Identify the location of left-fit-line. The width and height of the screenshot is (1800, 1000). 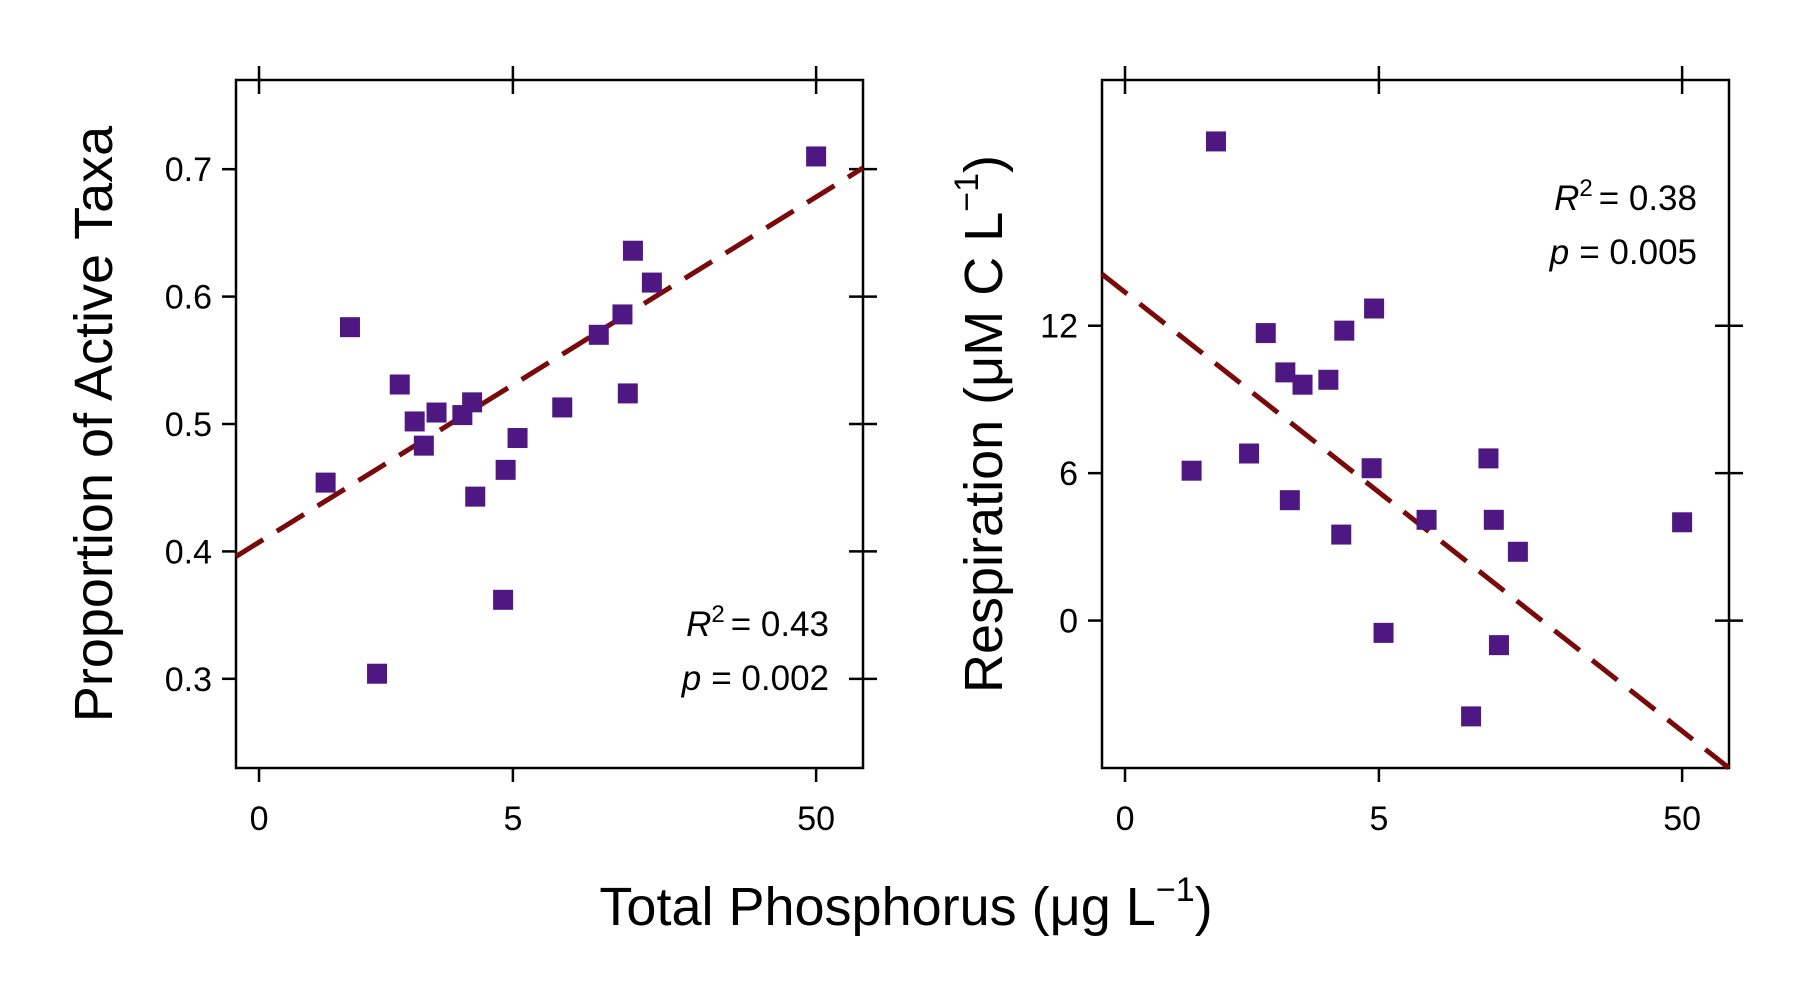
(549, 362).